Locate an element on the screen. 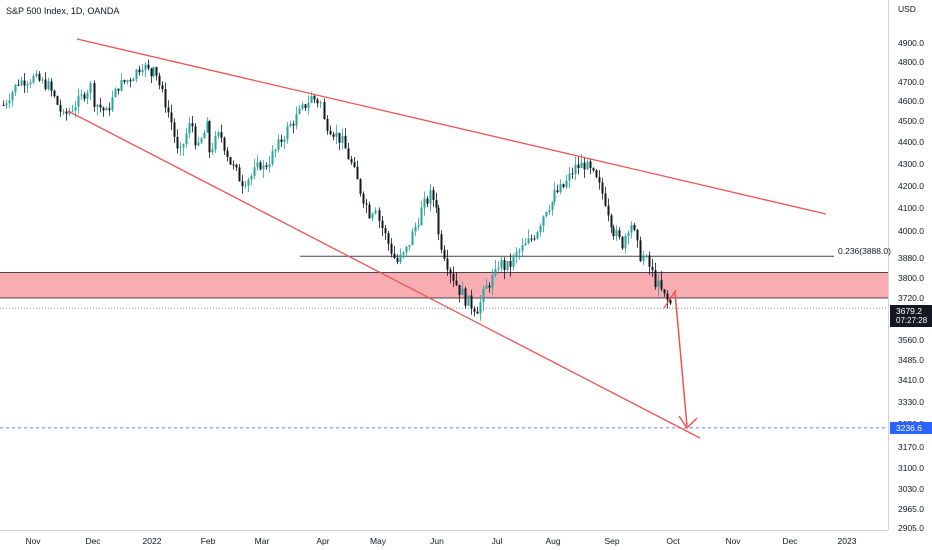 The width and height of the screenshot is (932, 550). price-tick-label: 4500.0 is located at coordinates (911, 121).